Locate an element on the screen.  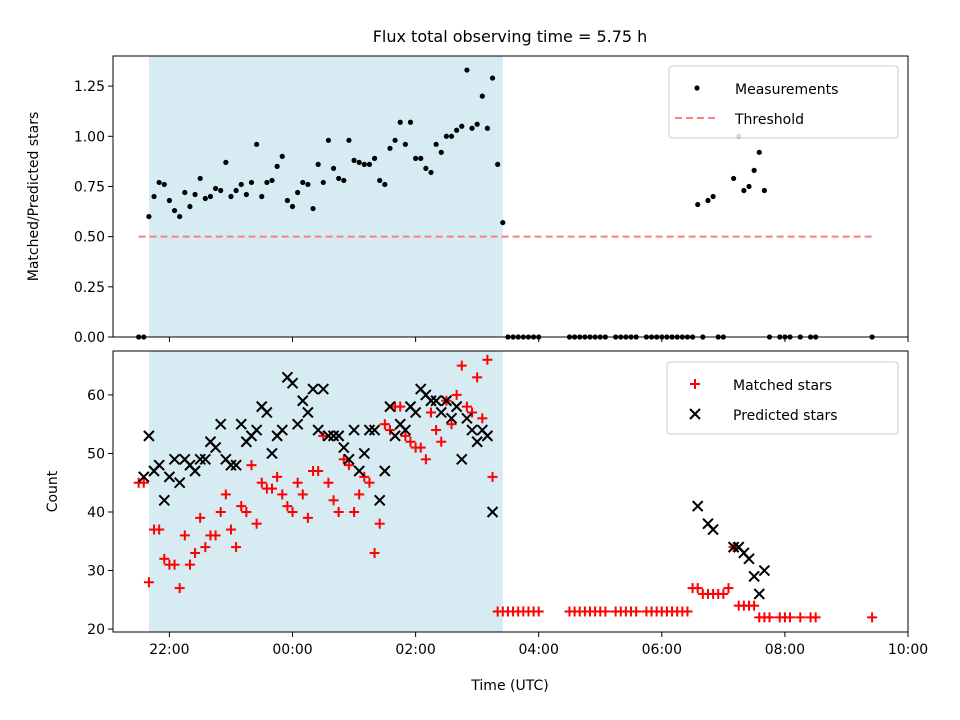
figure-title: Flux total observing time = 5.75 h is located at coordinates (510, 36).